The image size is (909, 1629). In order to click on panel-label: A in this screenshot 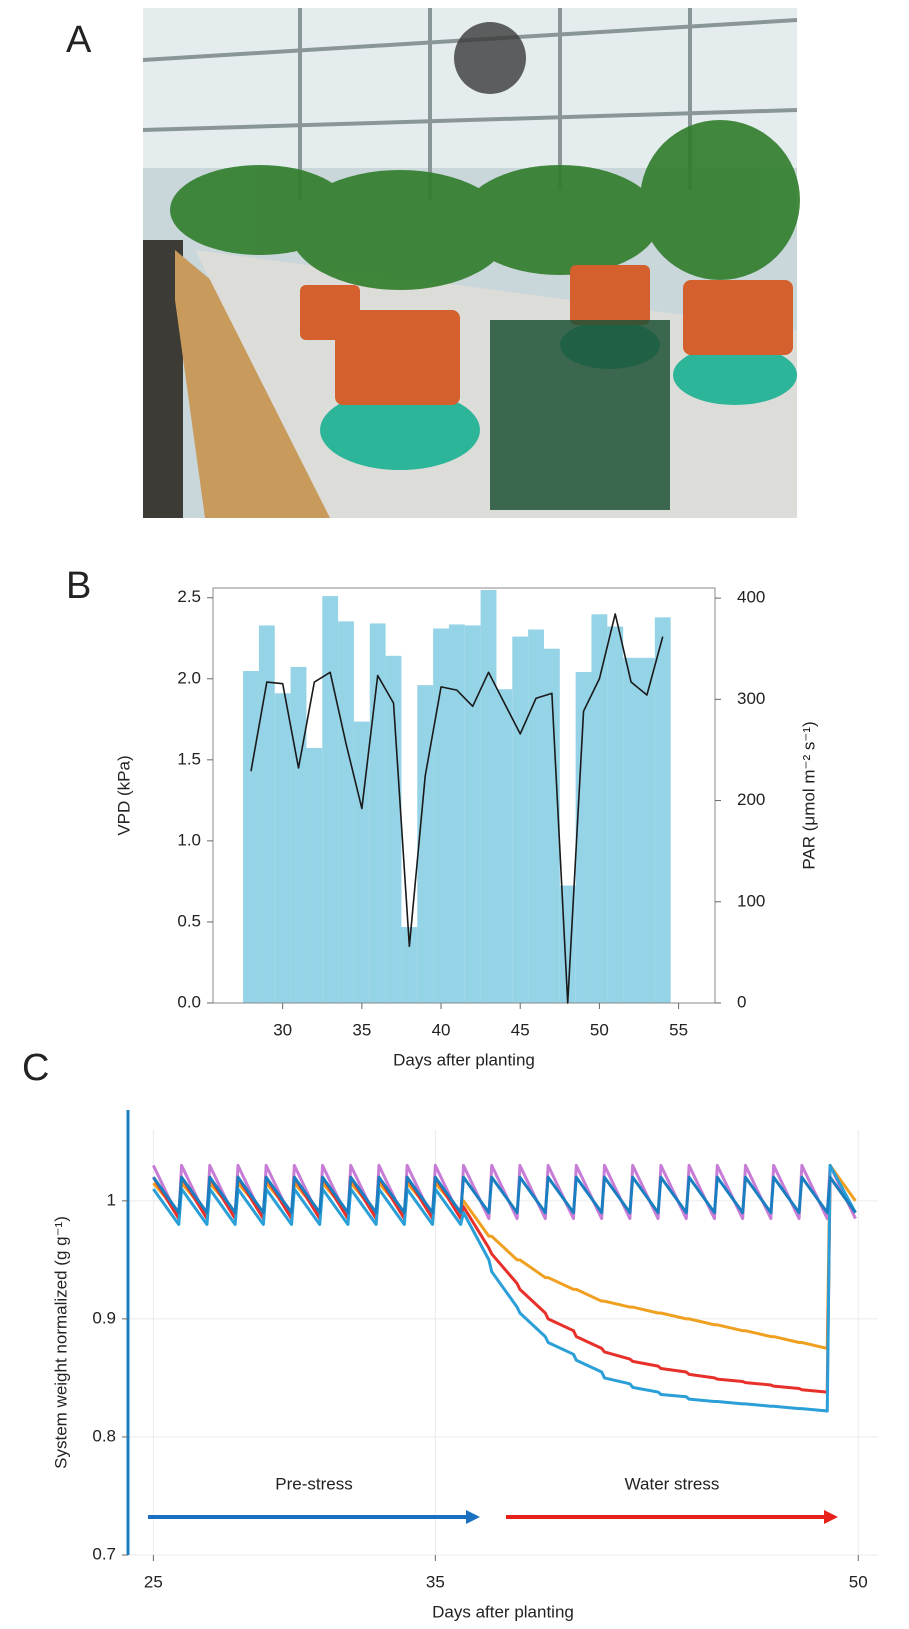, I will do `click(79, 40)`.